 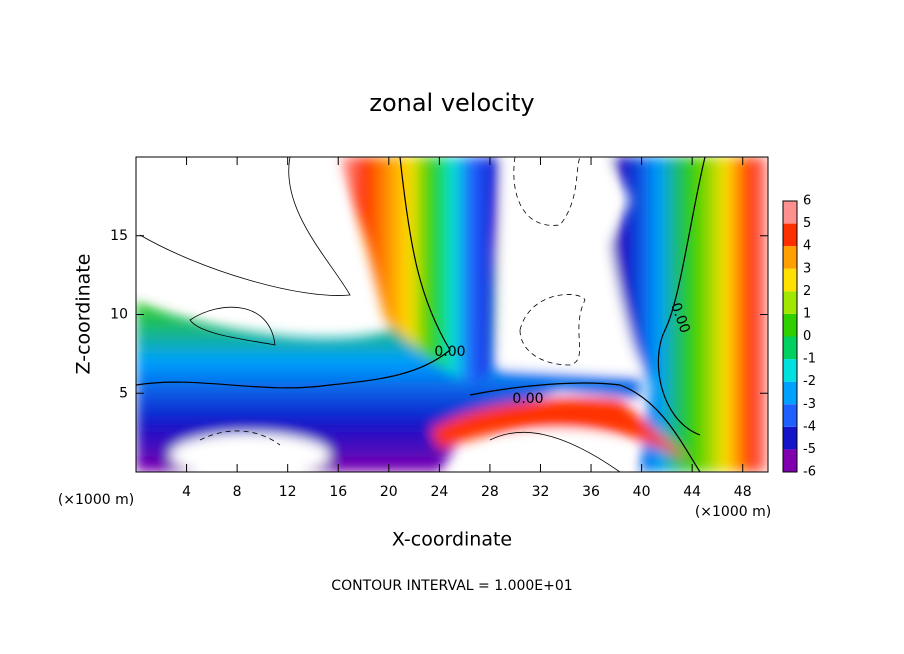 What do you see at coordinates (84, 314) in the screenshot?
I see `y-axis-label: Z-coordinate` at bounding box center [84, 314].